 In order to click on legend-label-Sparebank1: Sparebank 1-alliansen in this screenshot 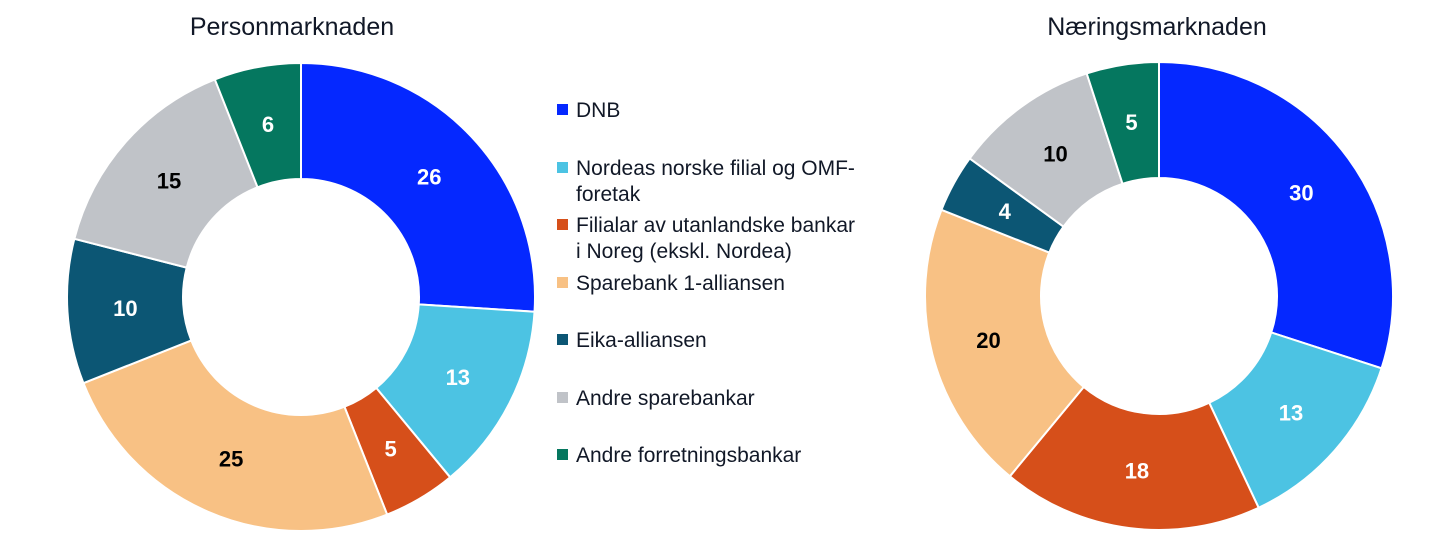, I will do `click(680, 283)`.